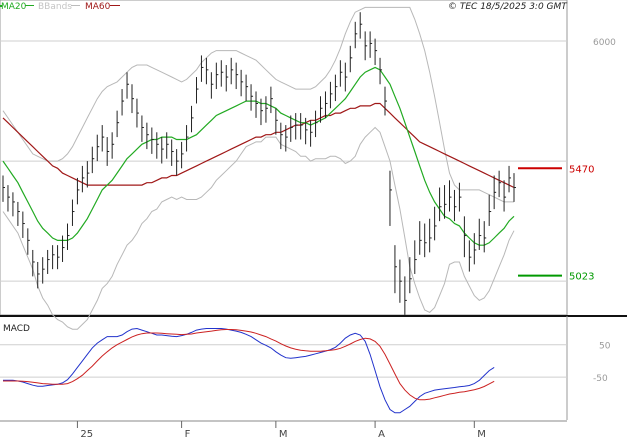  Describe the element at coordinates (98, 7) in the screenshot. I see `legend-ma60: MA60` at that location.